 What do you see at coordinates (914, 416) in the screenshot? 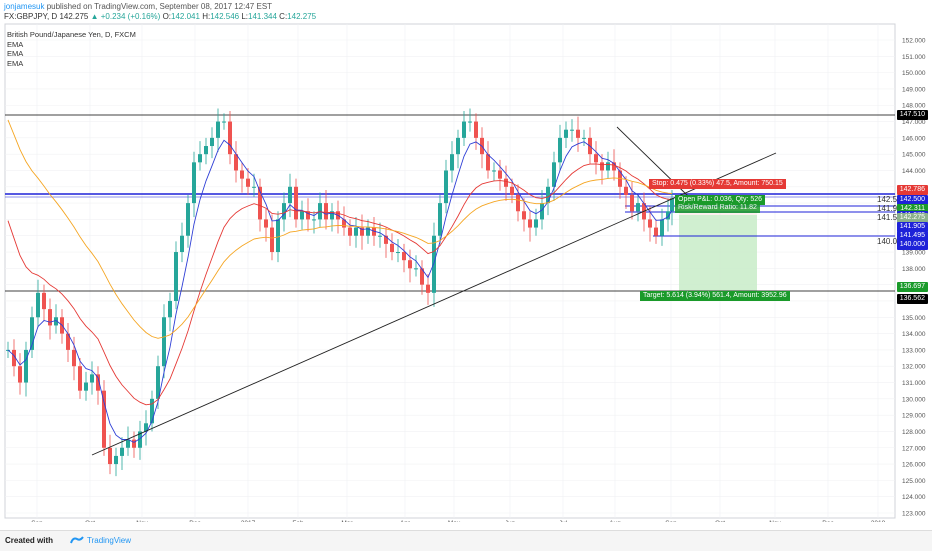
I see `price-tick: 129.000` at bounding box center [914, 416].